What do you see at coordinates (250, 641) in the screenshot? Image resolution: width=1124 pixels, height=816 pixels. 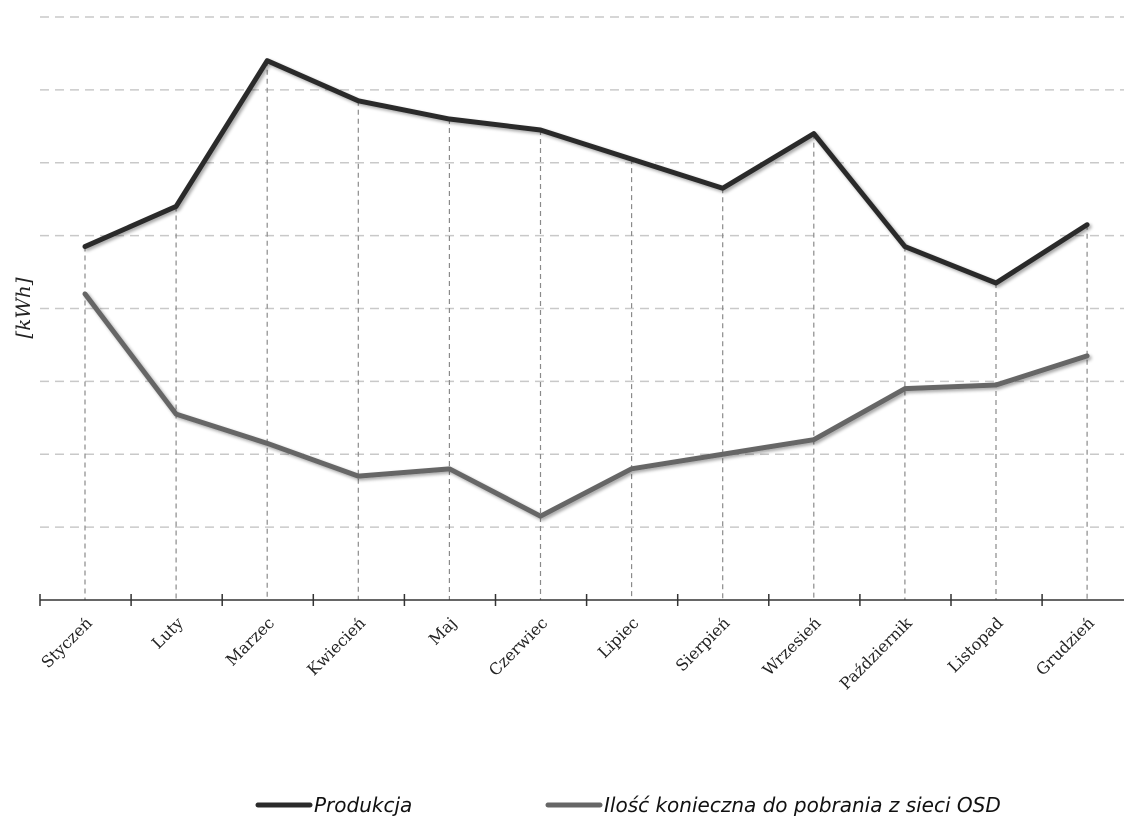 I see `x-tick-label: Marzec` at bounding box center [250, 641].